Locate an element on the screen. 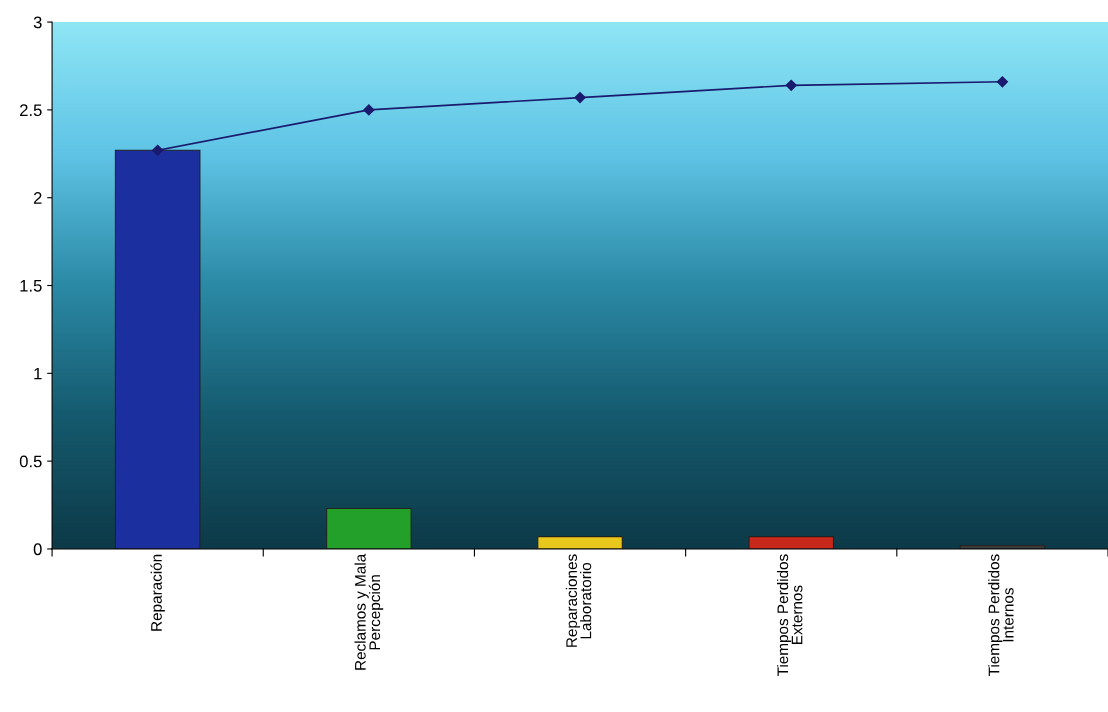  y-tick-label: 3 is located at coordinates (37, 22).